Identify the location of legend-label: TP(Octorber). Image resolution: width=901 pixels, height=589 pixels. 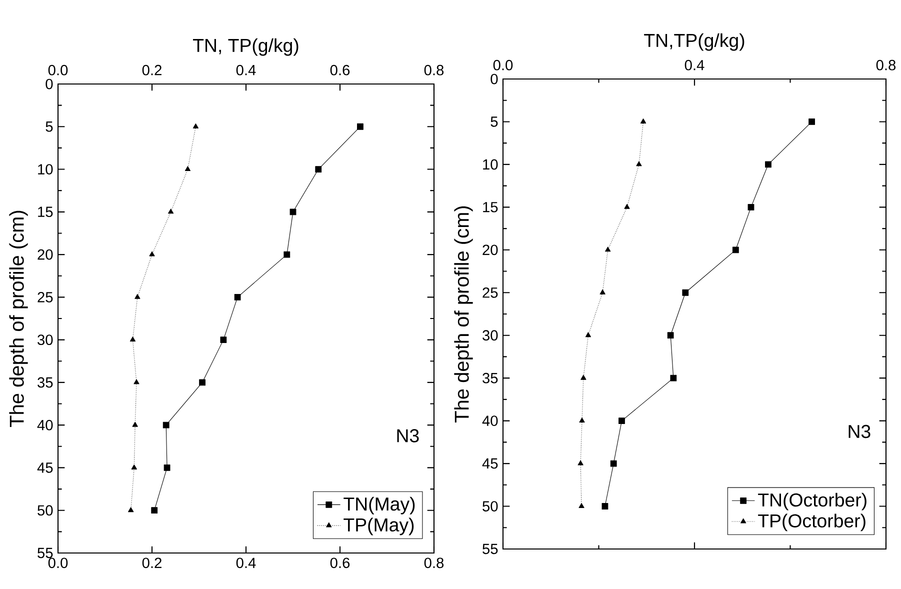
(812, 523).